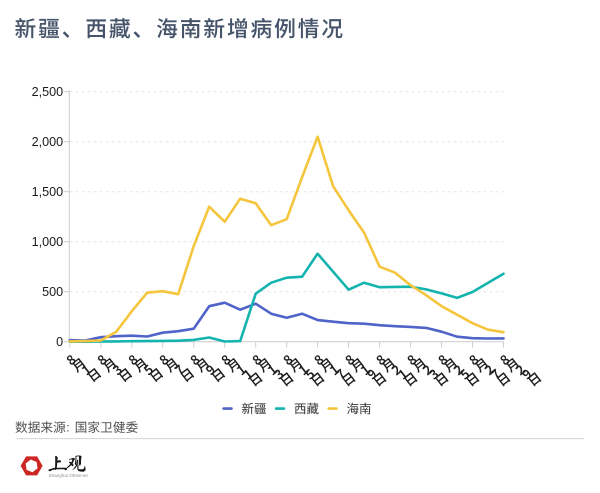  Describe the element at coordinates (52, 292) in the screenshot. I see `svg-text: 500` at that location.